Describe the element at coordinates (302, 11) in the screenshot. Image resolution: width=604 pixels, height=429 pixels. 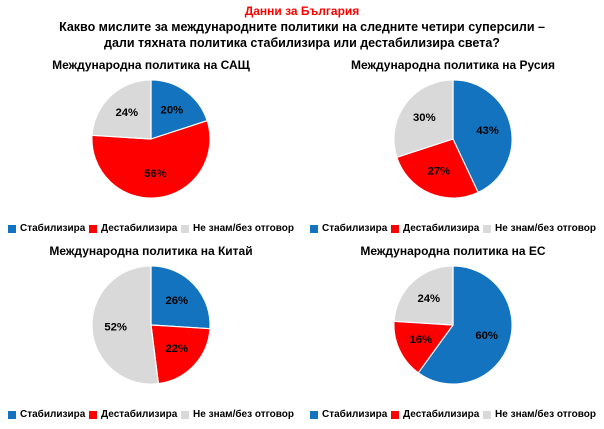
I see `country-tagline: Данни за България` at that location.